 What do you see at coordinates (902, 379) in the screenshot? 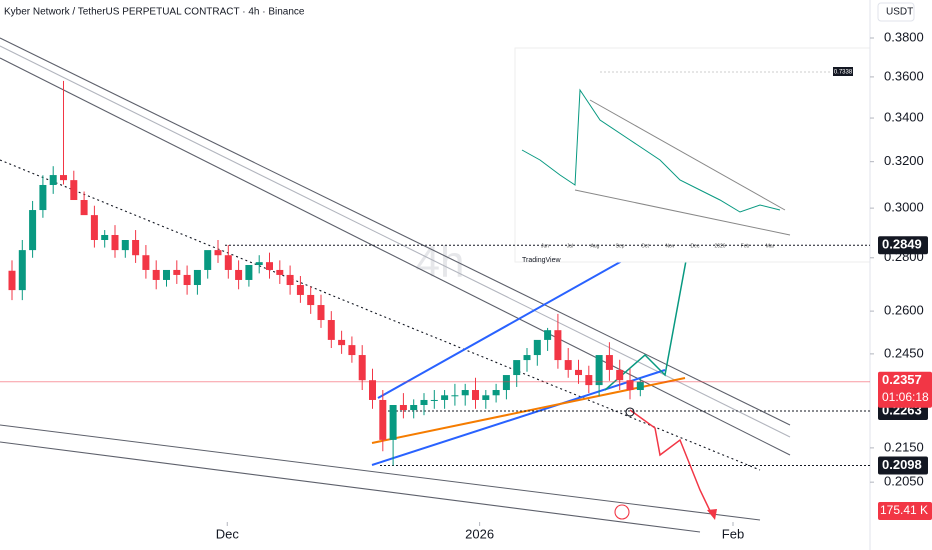
I see `last-price-label: 0.2357` at bounding box center [902, 379].